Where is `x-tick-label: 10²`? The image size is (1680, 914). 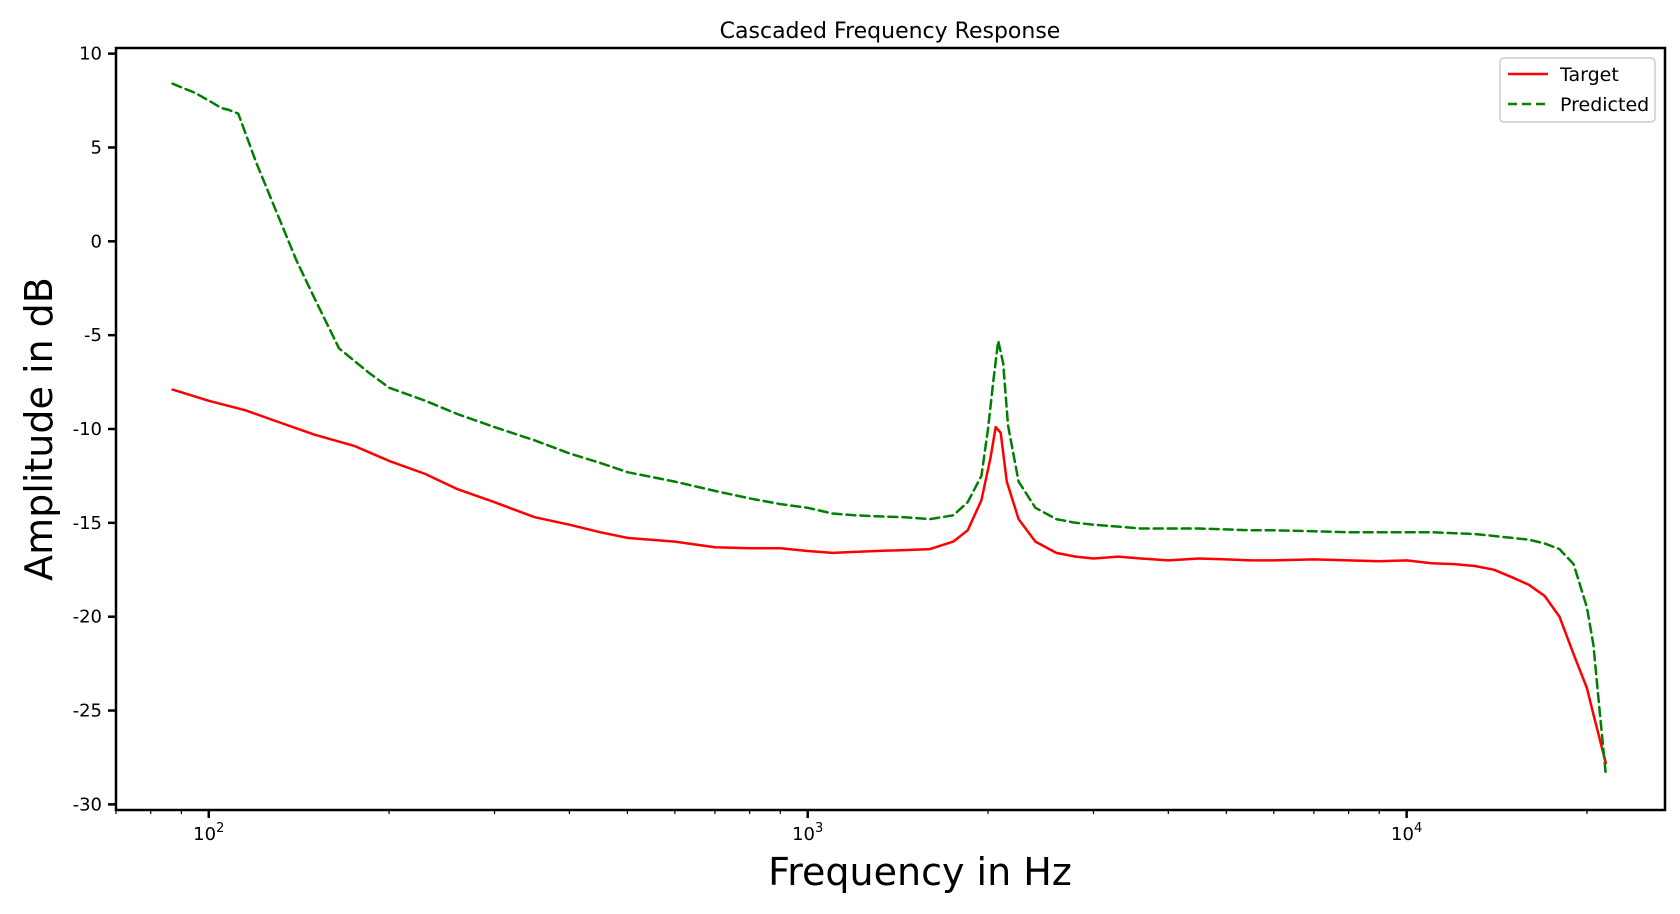 x-tick-label: 10² is located at coordinates (208, 833).